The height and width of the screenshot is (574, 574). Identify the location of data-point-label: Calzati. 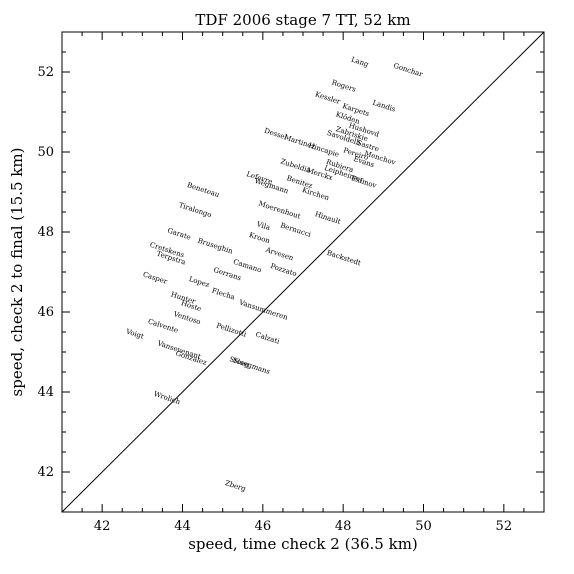
(267, 337).